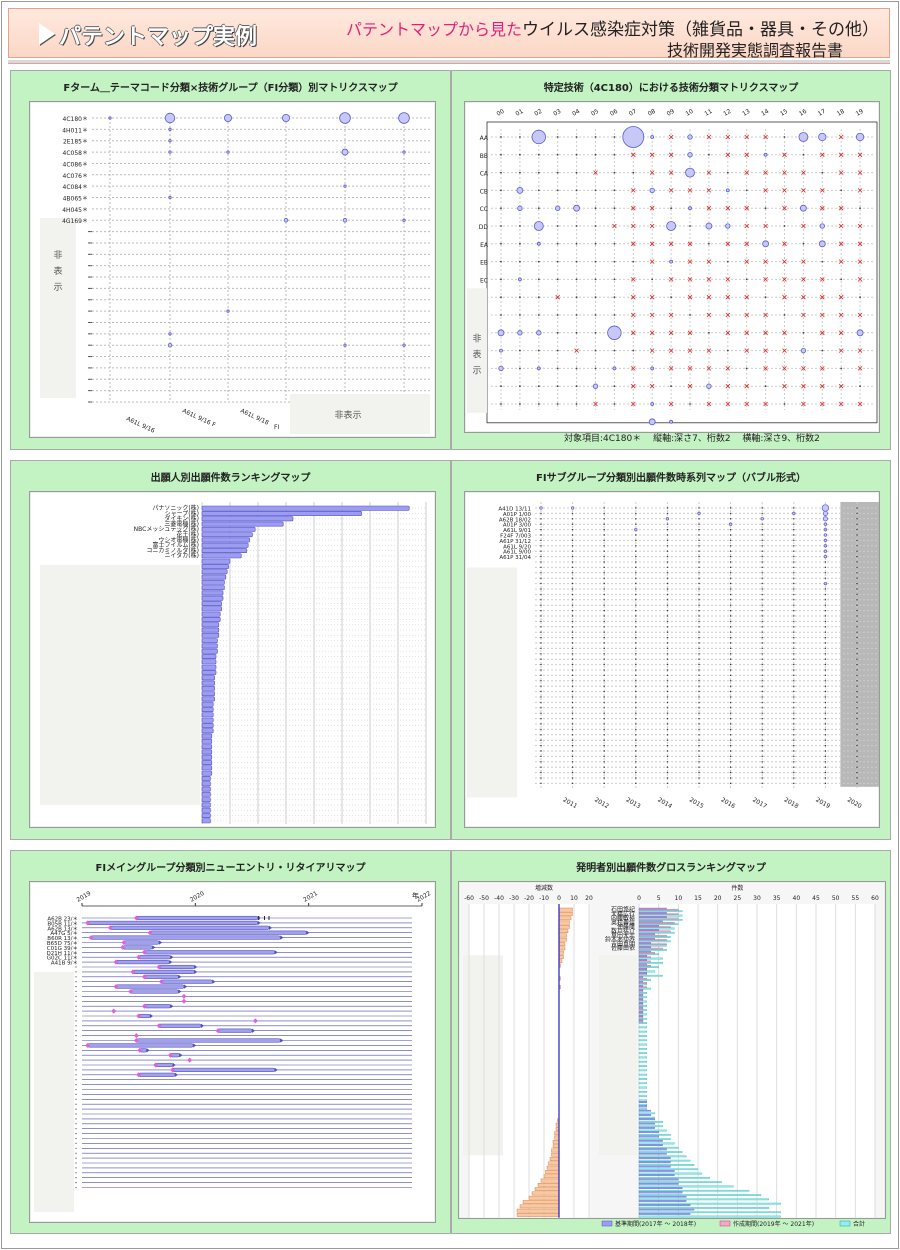 The width and height of the screenshot is (900, 1250). I want to click on x-tick-label: 2021, so click(878, 803).